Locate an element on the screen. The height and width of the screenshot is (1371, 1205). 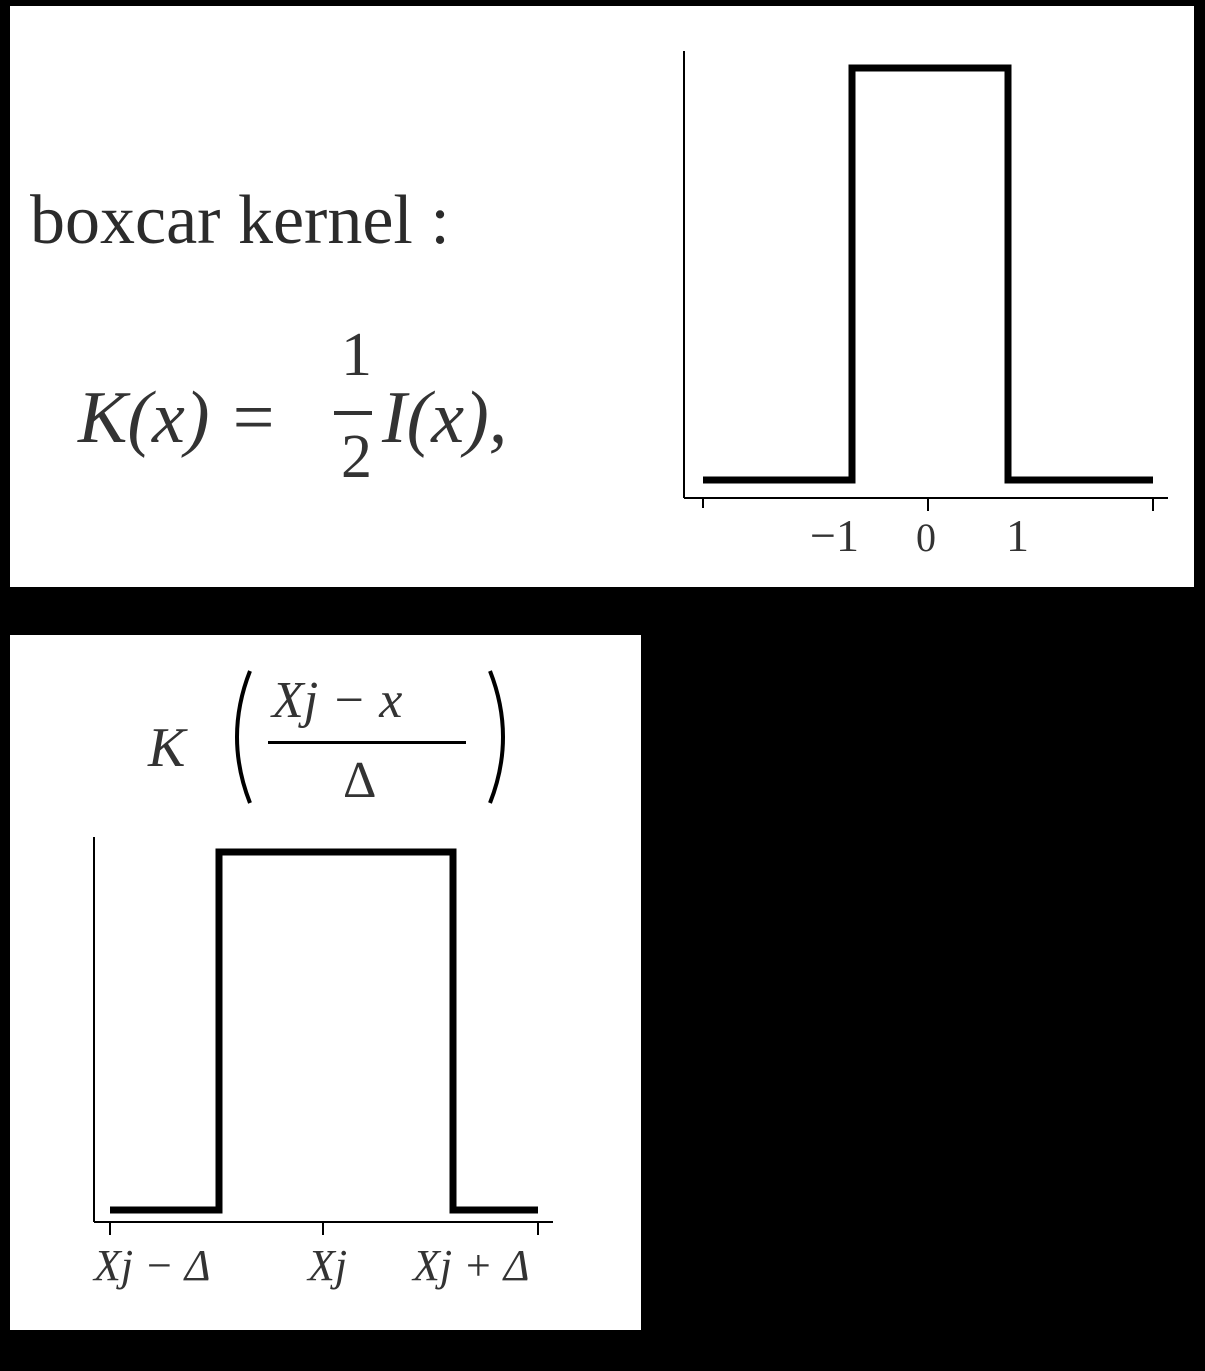
bottom-kernel-plot: Xj − Δ Xj Xj + Δ is located at coordinates (322, 1063).